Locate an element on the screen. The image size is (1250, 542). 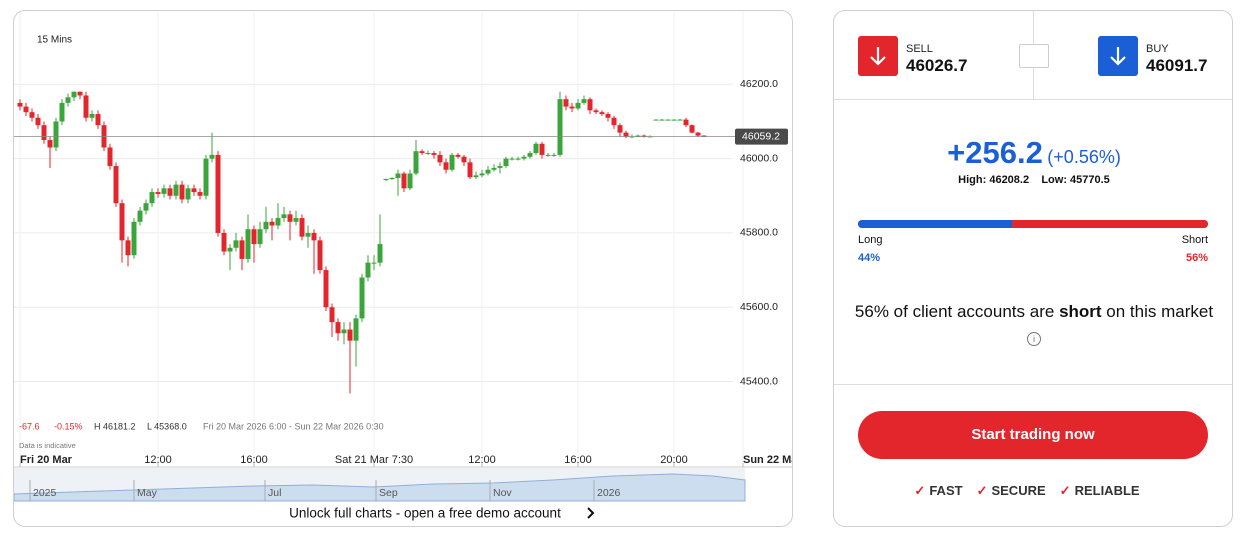
arrow-down is located at coordinates (878, 56).